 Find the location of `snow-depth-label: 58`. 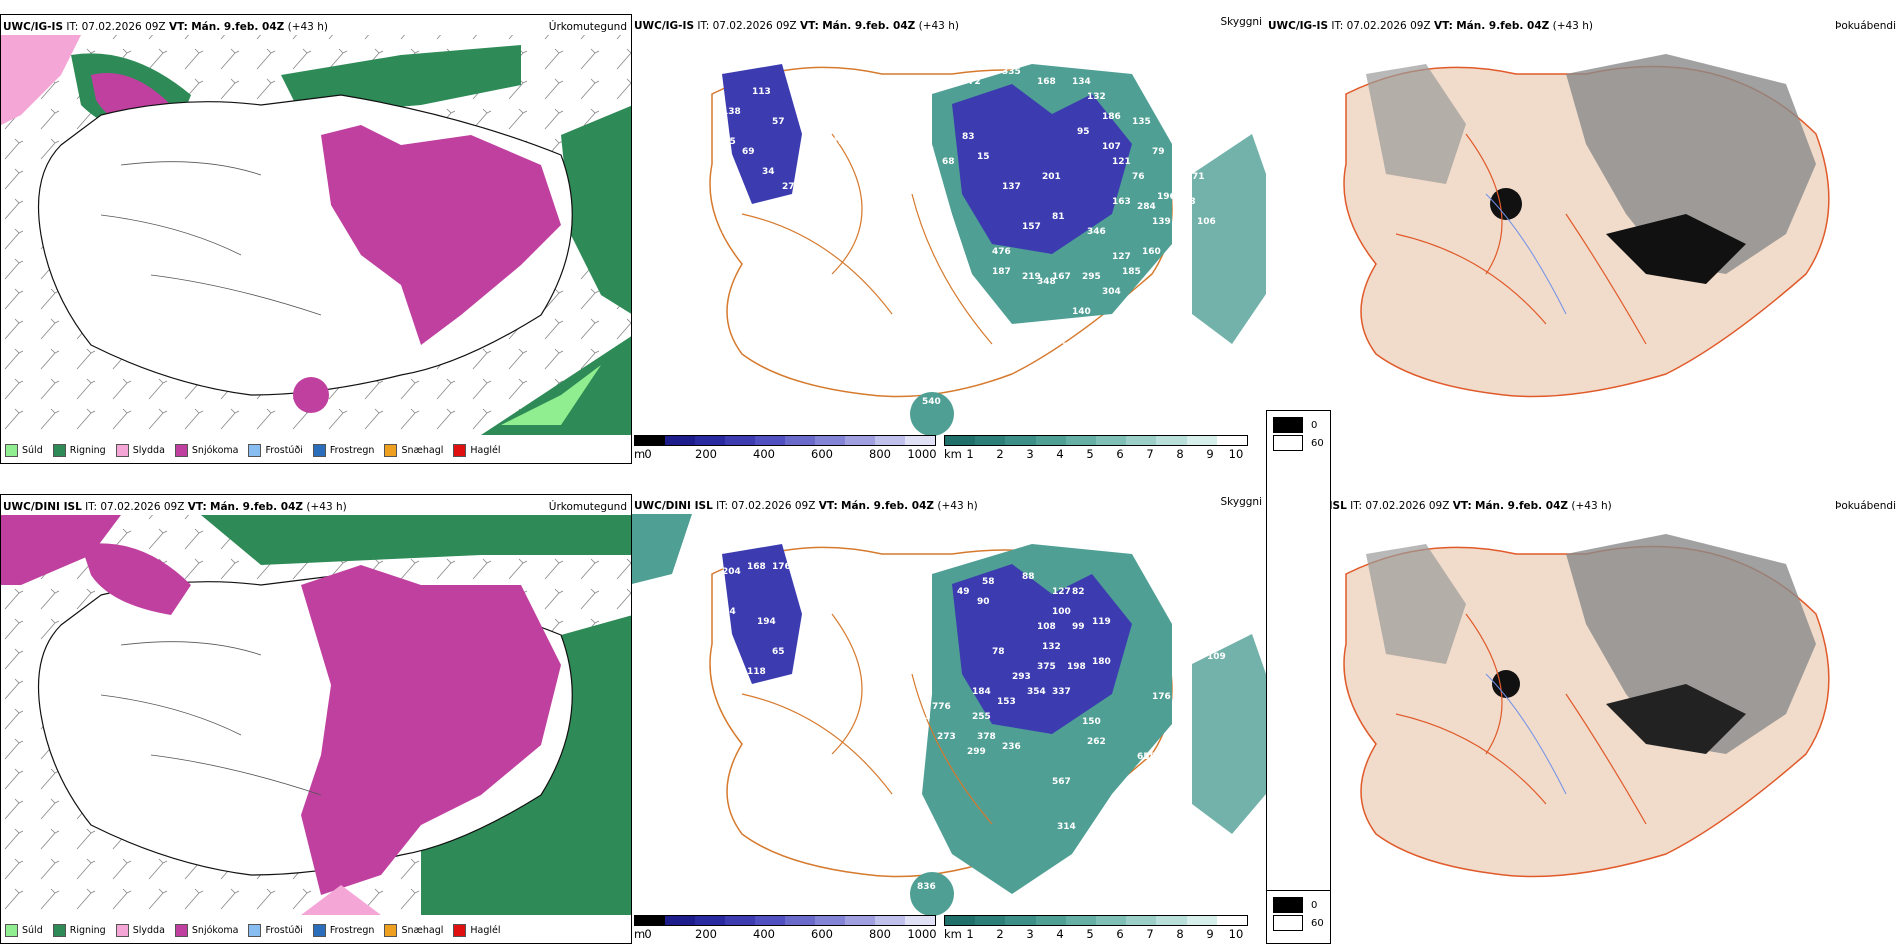

snow-depth-label: 58 is located at coordinates (988, 582).